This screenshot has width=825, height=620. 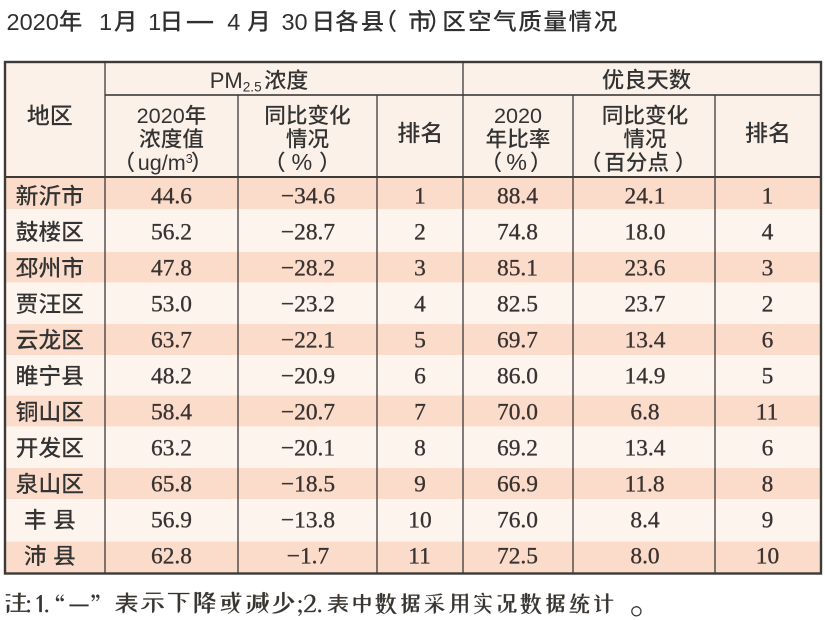 What do you see at coordinates (420, 412) in the screenshot?
I see `svg-text: 7` at bounding box center [420, 412].